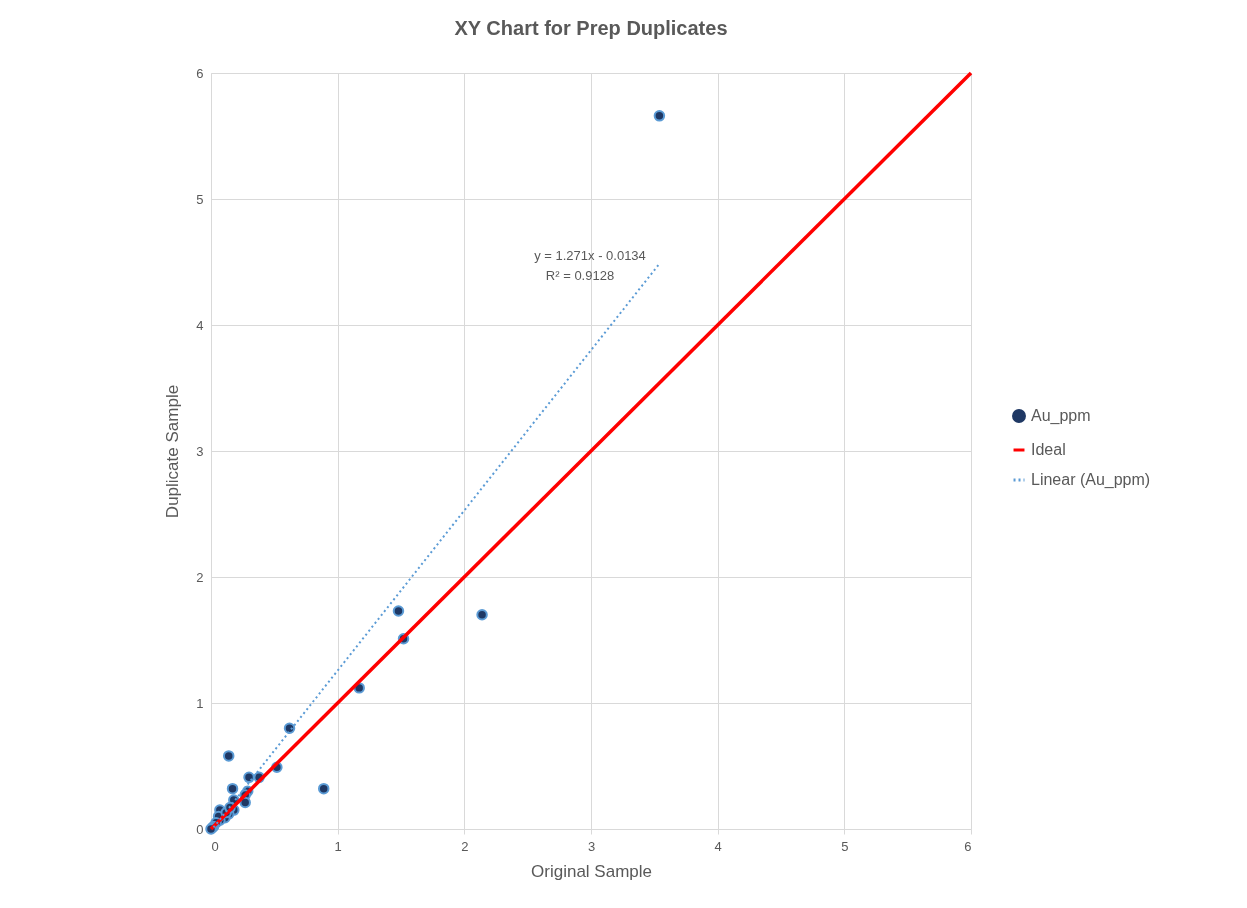 The image size is (1247, 908). Describe the element at coordinates (590, 255) in the screenshot. I see `annotation: y = 1.271x - 0.0134` at that location.